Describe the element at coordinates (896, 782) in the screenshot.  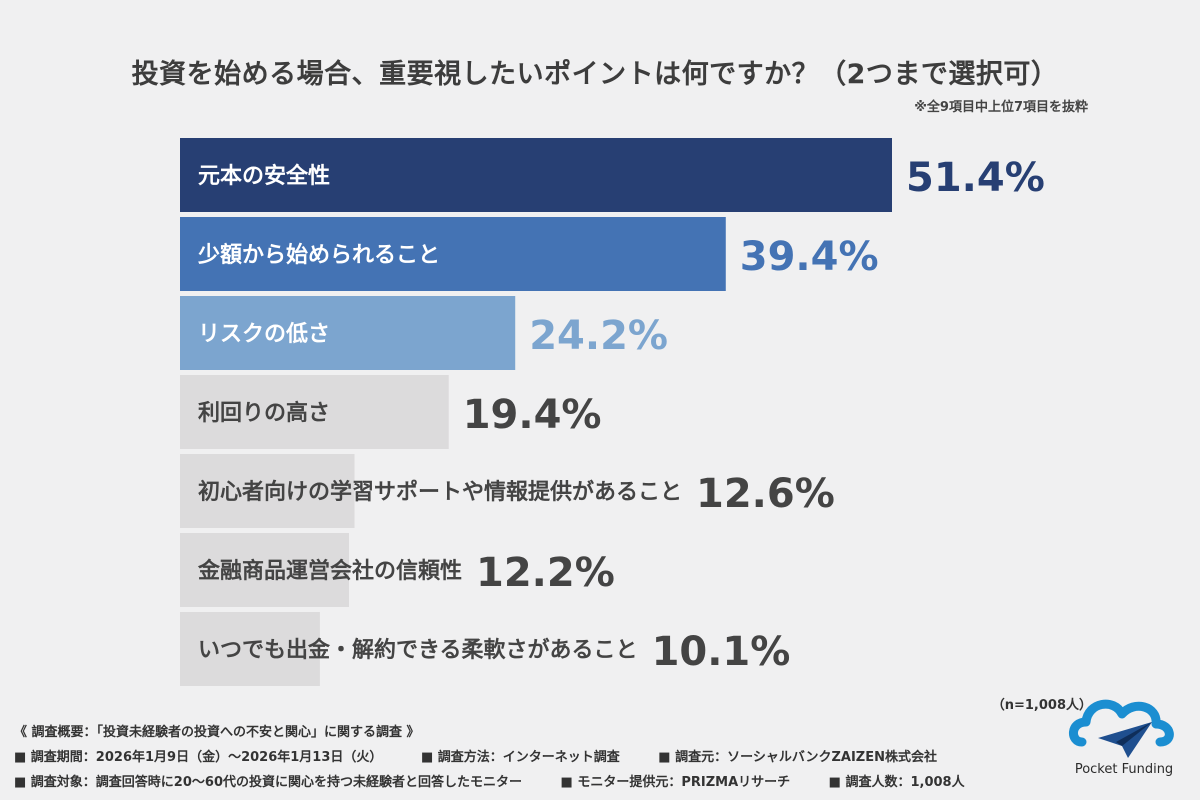
I see `survey-count: ■ 調査人数：1,008人` at that location.